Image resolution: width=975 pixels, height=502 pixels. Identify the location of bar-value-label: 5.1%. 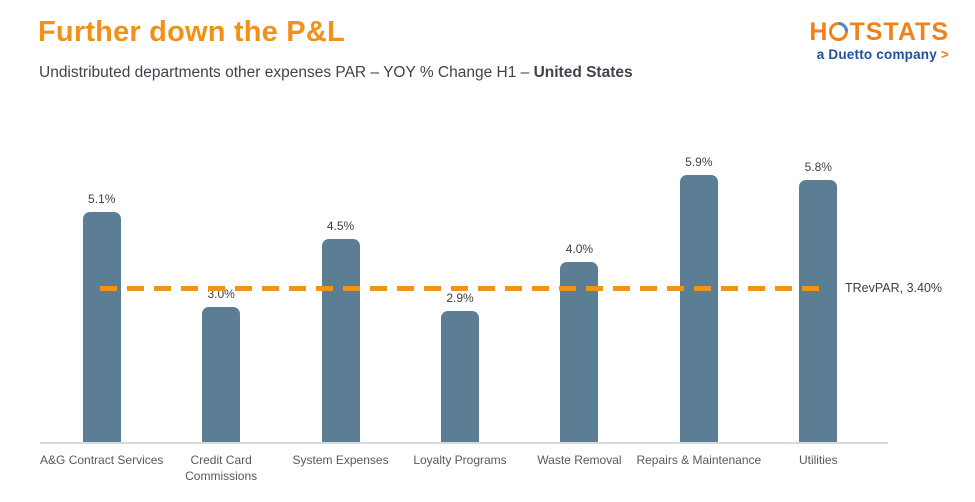
(102, 199).